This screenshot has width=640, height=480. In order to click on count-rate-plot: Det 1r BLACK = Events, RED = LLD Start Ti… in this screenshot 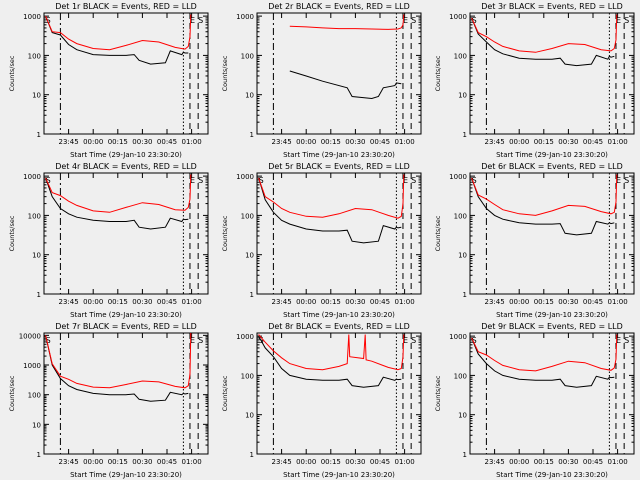, I will do `click(108, 80)`.